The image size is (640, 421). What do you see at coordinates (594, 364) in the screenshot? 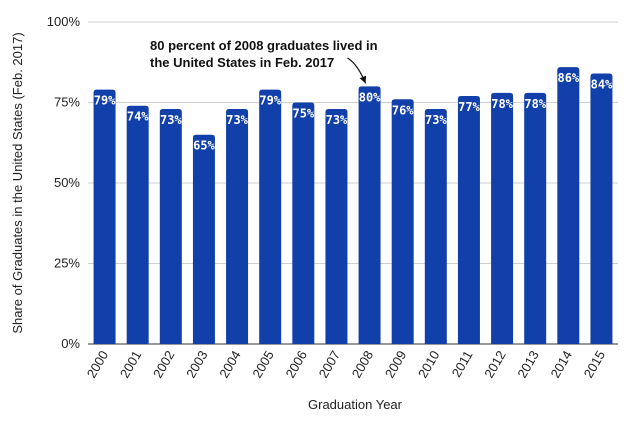
I see `x-tick-label: 2015` at bounding box center [594, 364].